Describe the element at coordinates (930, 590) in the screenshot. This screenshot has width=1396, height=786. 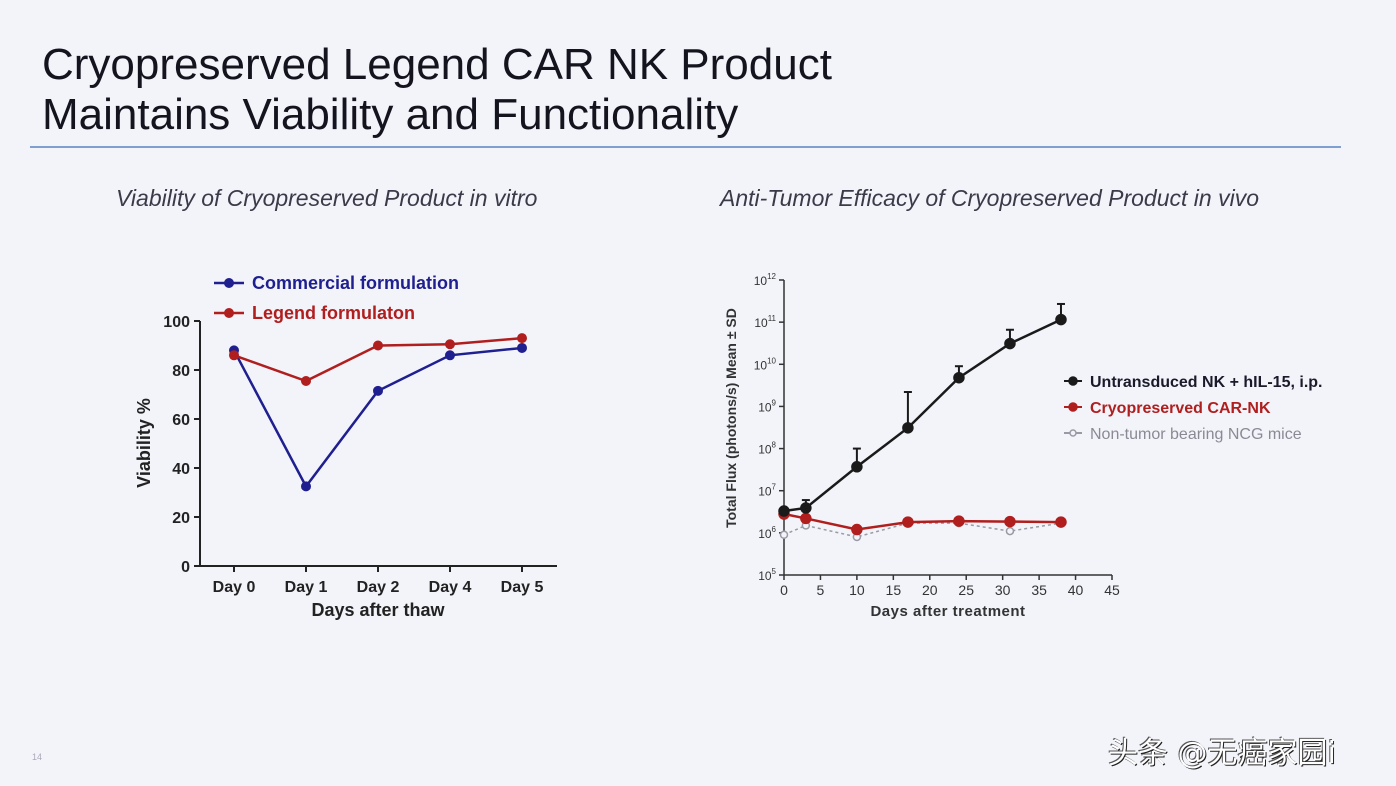
I see `x-tick-label: 20` at that location.